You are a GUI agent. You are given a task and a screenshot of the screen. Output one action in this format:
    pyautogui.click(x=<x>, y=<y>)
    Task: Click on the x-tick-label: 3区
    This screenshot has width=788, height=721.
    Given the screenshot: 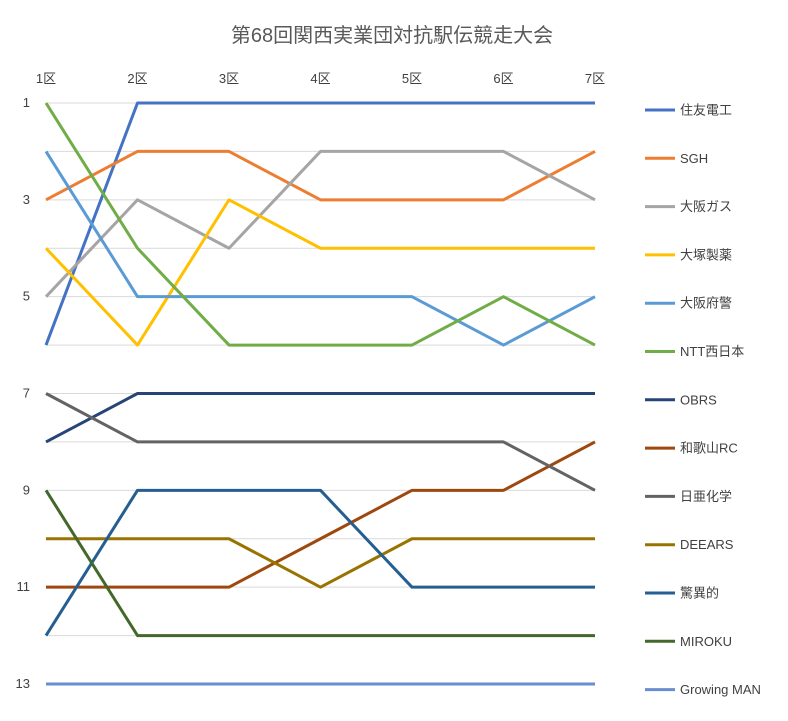 What is the action you would take?
    pyautogui.click(x=229, y=78)
    